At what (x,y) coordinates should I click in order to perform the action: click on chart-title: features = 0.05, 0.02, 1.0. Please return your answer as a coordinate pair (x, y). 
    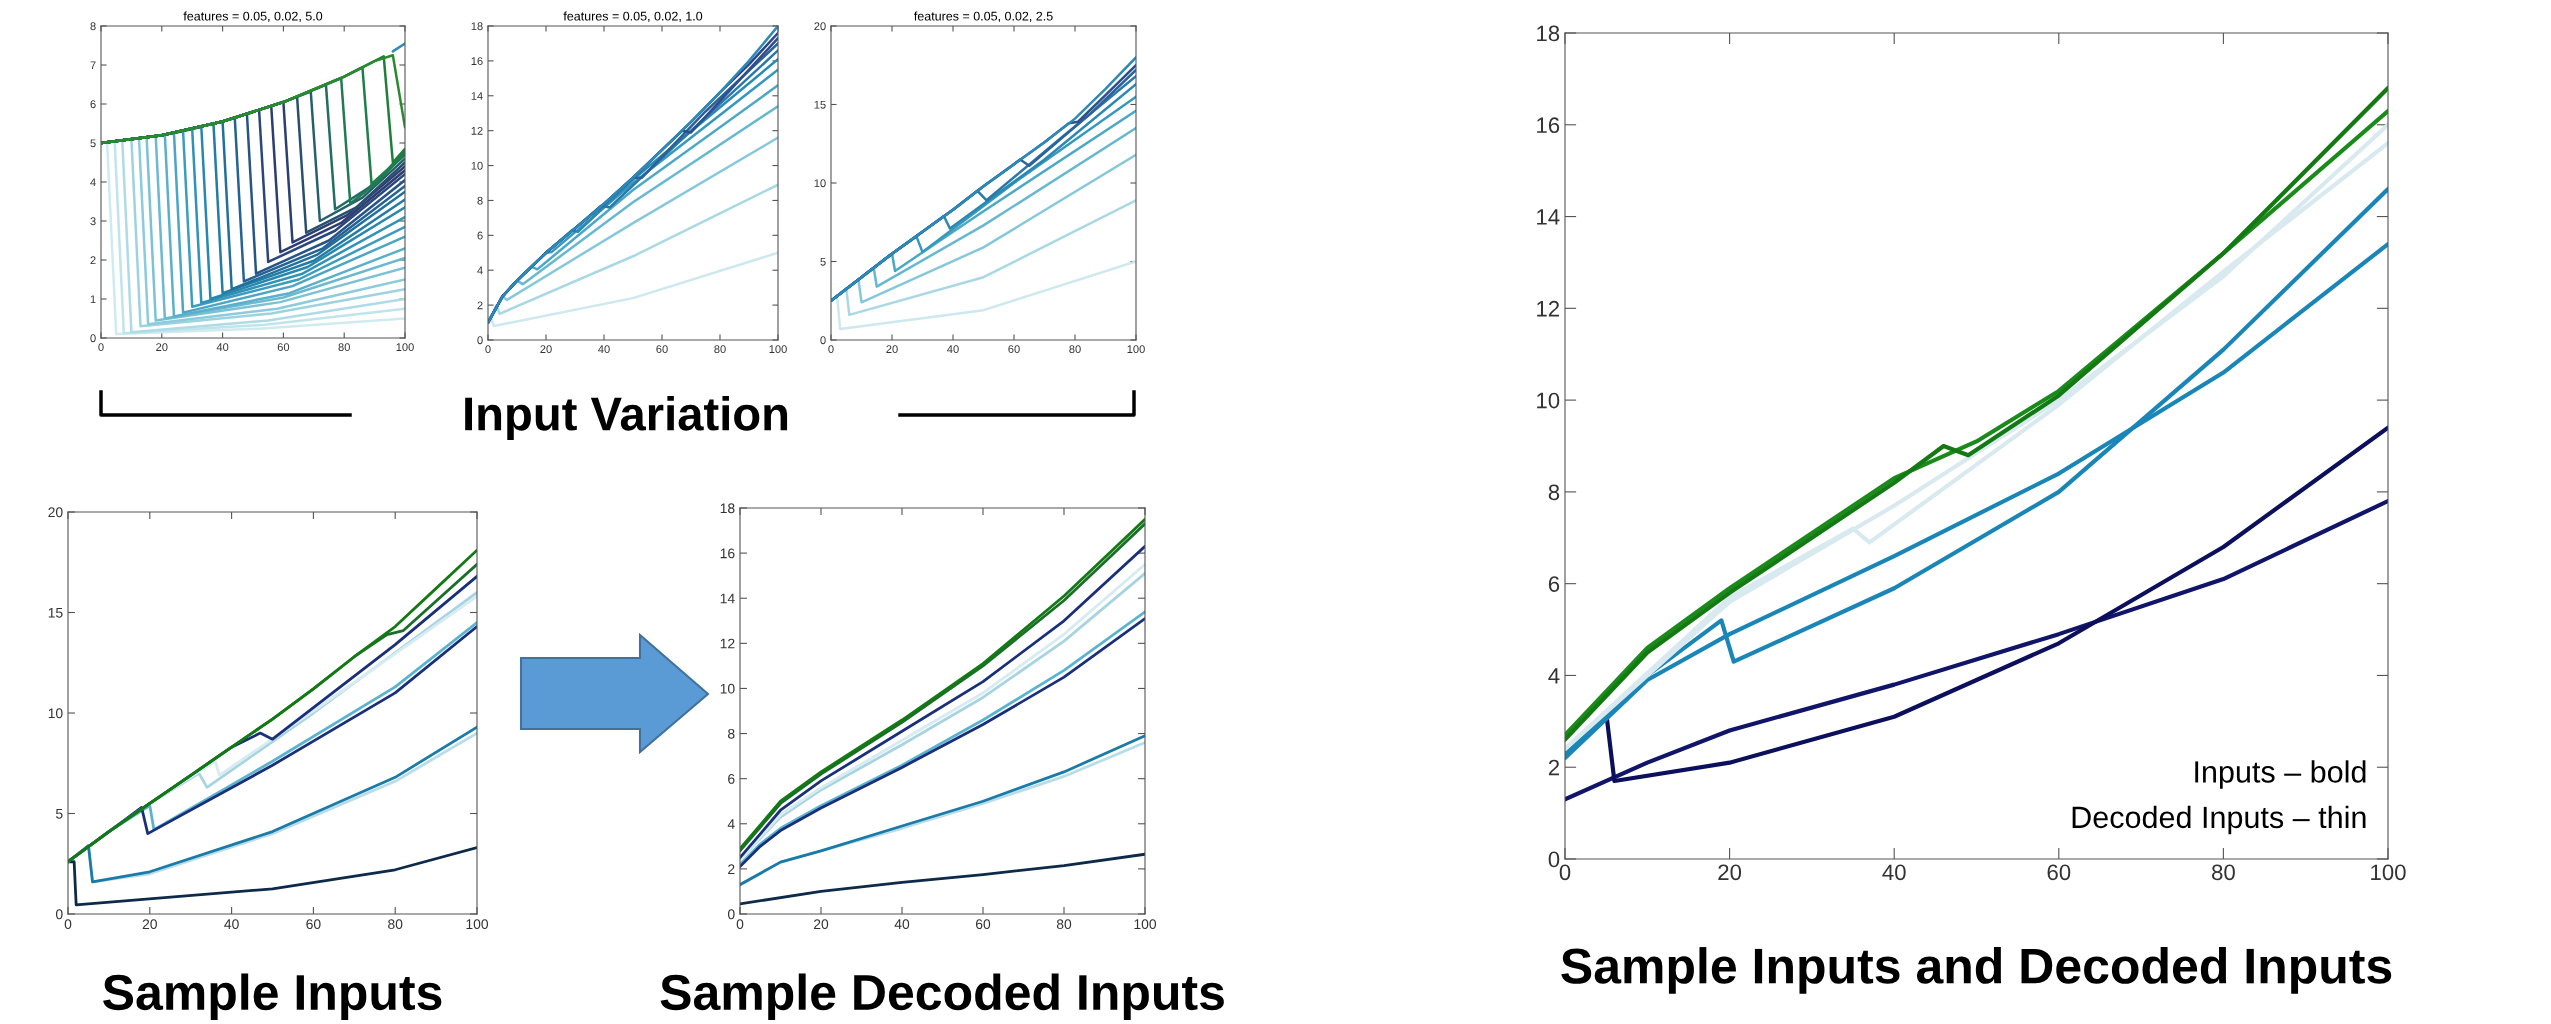
    Looking at the image, I should click on (633, 17).